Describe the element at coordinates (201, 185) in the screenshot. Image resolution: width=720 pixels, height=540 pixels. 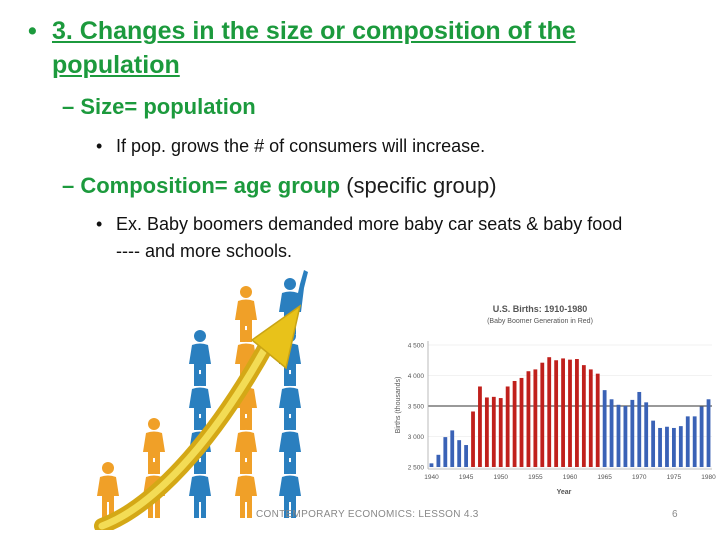
I see `composition-label: – Composition= age group` at that location.